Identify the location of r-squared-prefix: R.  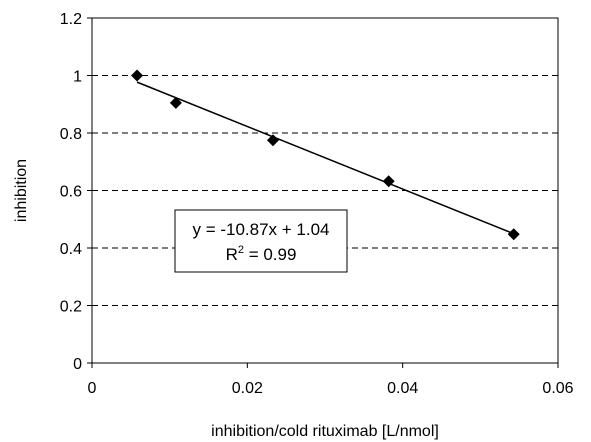
(232, 254).